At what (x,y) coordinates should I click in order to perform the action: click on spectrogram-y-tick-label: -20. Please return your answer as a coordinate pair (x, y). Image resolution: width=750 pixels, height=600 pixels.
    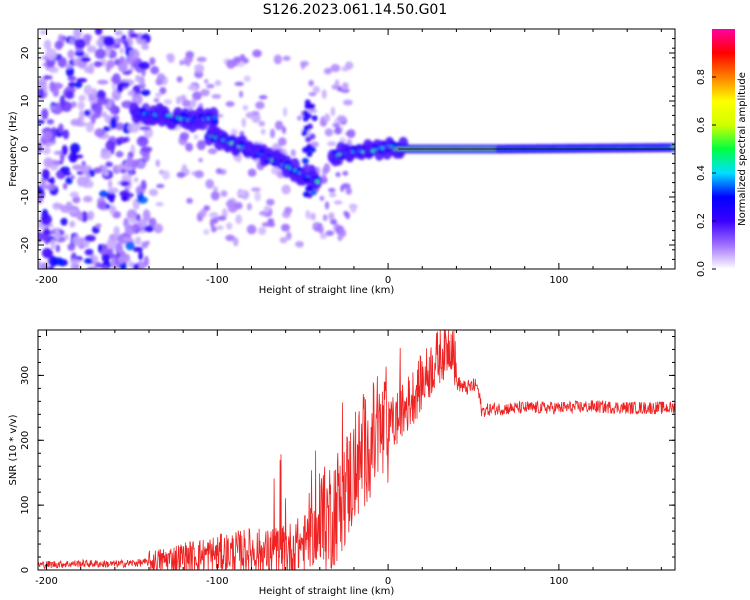
    Looking at the image, I should click on (25, 245).